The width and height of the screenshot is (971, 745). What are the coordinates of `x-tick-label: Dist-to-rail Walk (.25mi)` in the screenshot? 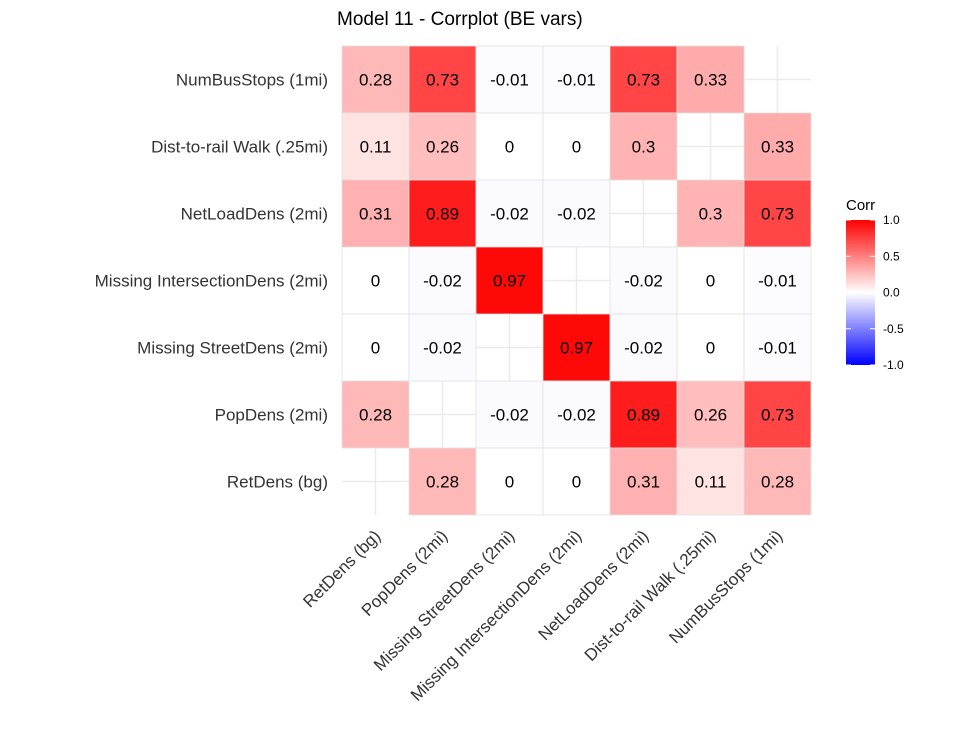 It's located at (650, 595).